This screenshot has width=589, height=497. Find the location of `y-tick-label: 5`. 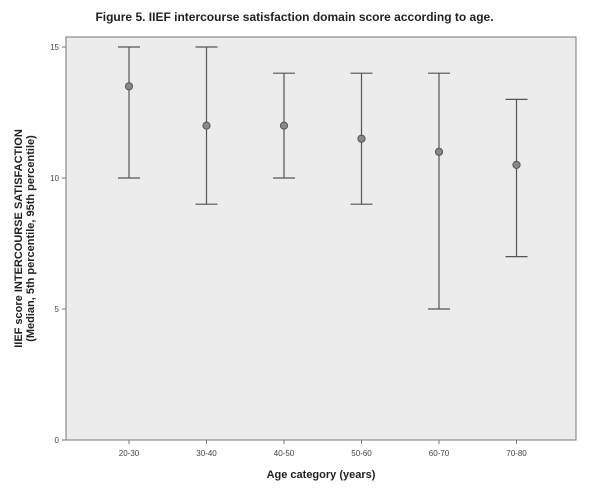

y-tick-label: 5 is located at coordinates (57, 309).